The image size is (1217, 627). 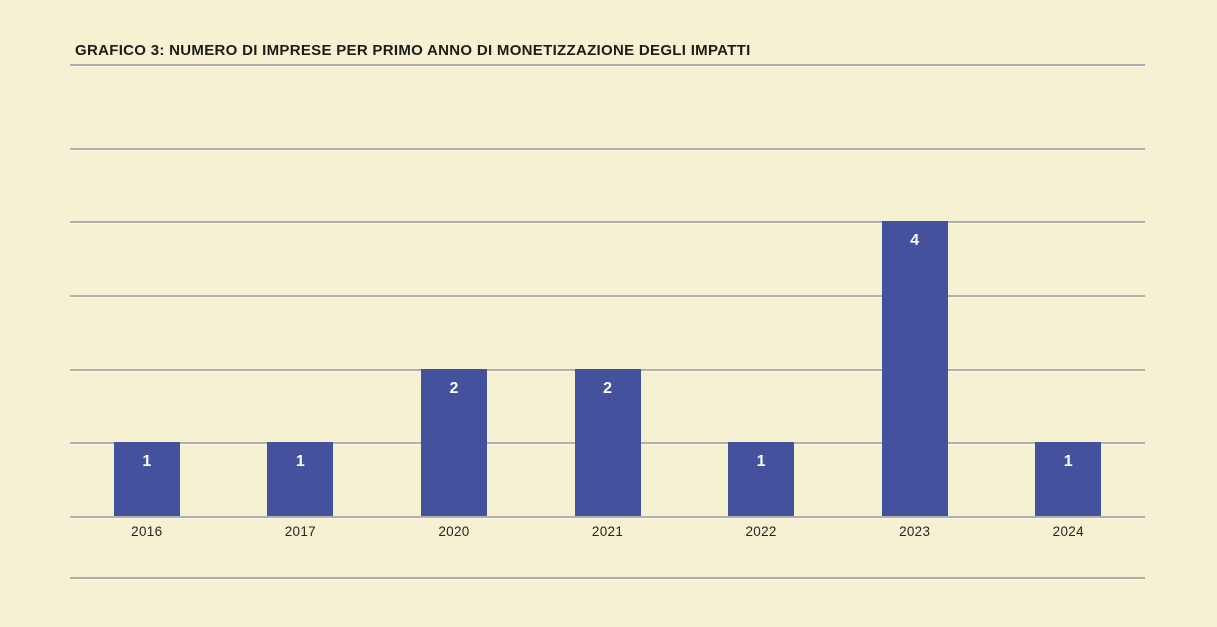 I want to click on bar-cell-2024: 1, so click(x=1068, y=290).